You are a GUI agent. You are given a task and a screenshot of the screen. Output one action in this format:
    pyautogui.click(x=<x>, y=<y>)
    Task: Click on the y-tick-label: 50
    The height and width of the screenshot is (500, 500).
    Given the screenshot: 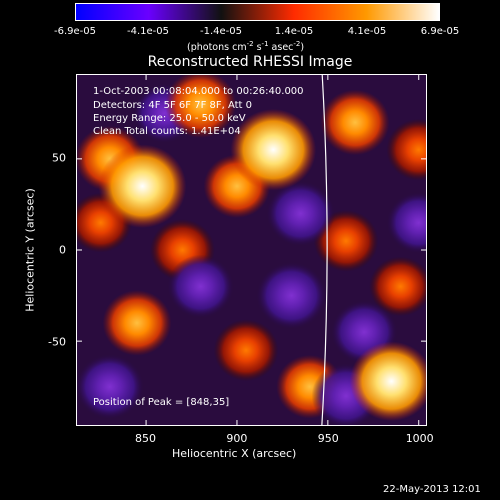 What is the action you would take?
    pyautogui.click(x=59, y=158)
    